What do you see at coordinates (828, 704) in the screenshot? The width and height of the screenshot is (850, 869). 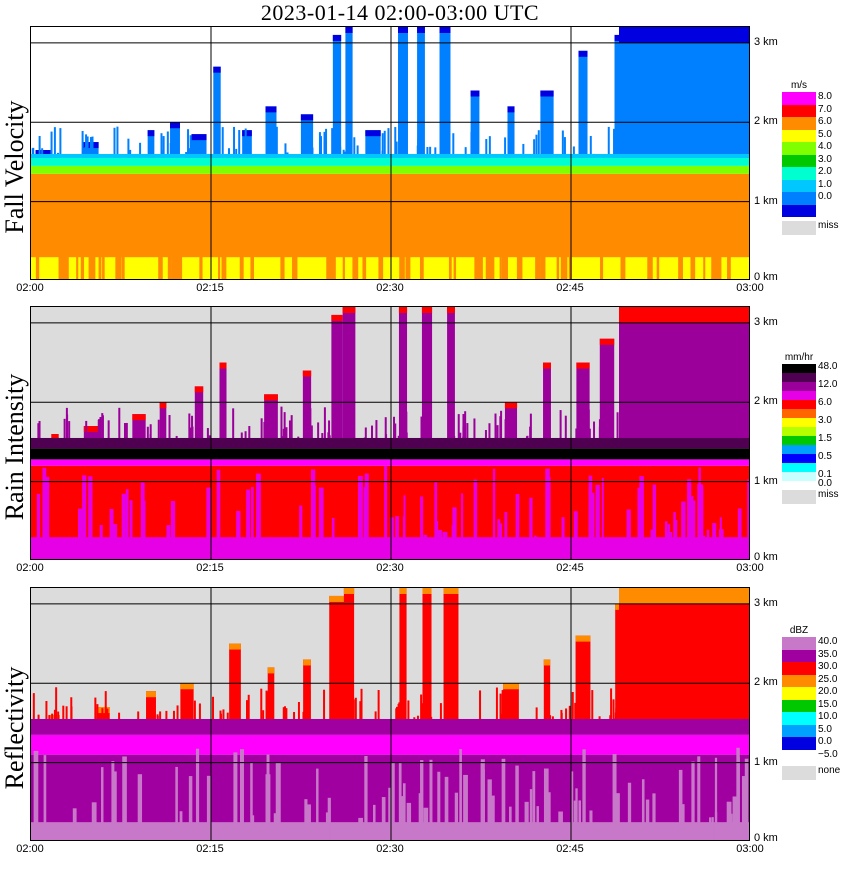 I see `legend-value: 15.0` at bounding box center [828, 704].